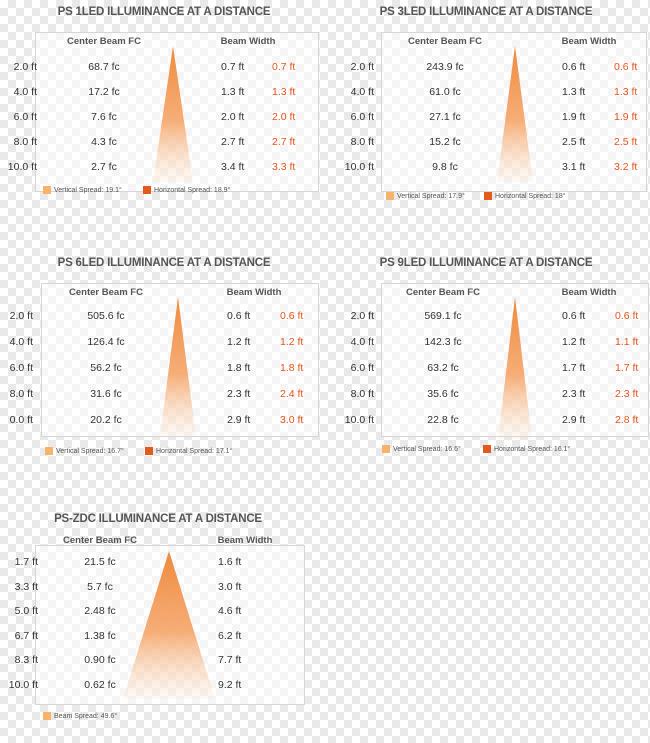  Describe the element at coordinates (100, 684) in the screenshot. I see `center-beam-fc-value: 0.62 fc` at that location.